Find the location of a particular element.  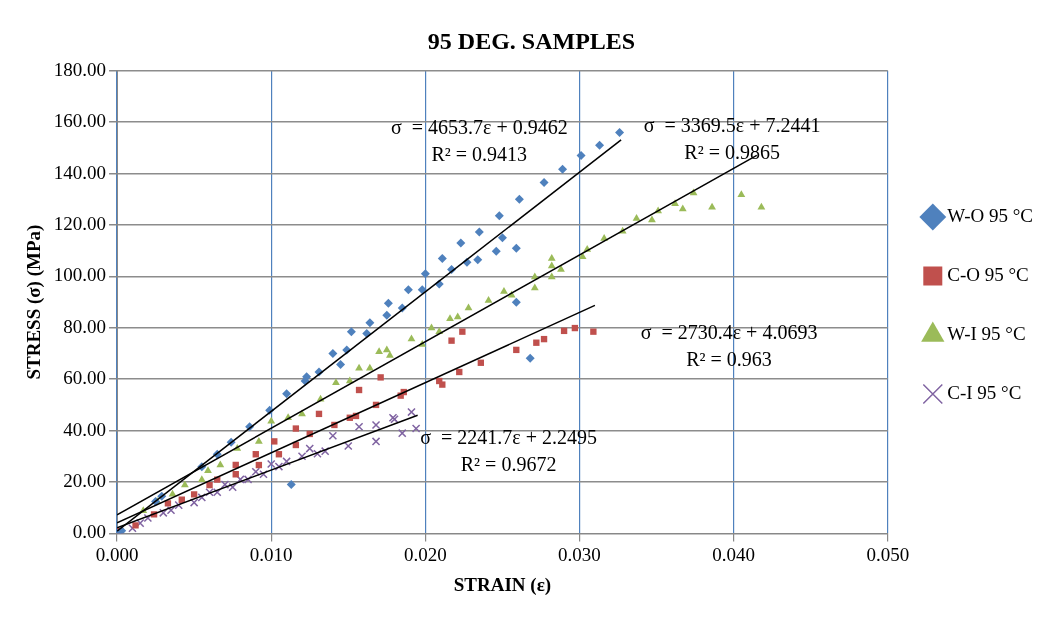

y-tick-label: 100.00 is located at coordinates (80, 275).